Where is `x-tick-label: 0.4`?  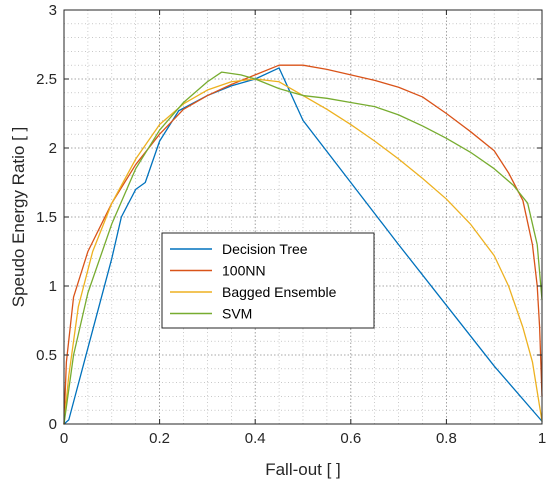
x-tick-label: 0.4 is located at coordinates (255, 438).